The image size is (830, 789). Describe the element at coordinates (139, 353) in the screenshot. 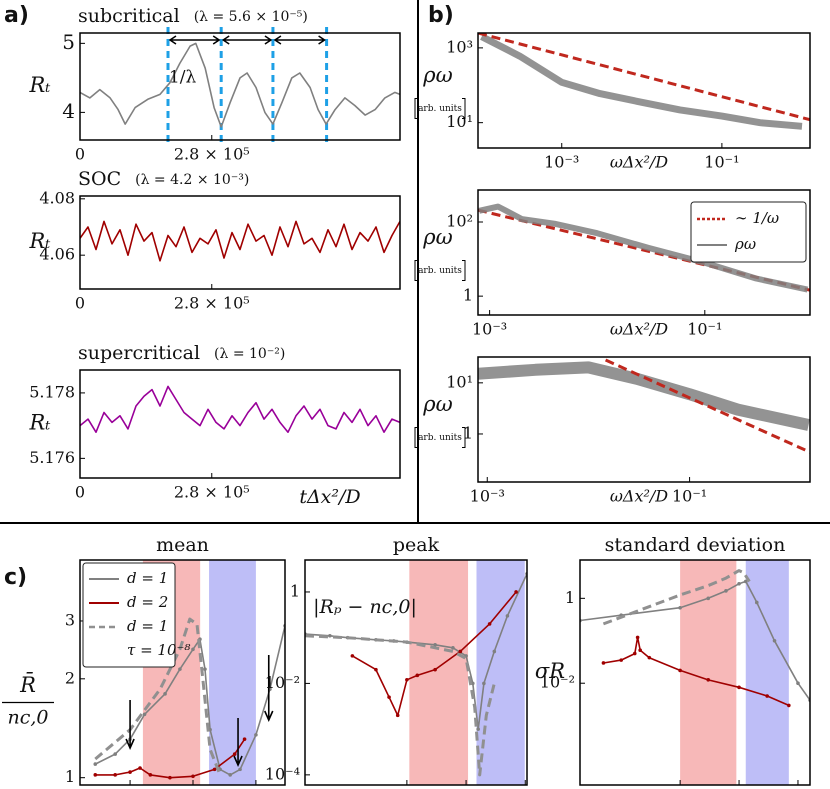

I see `panel-title: supercritical` at that location.